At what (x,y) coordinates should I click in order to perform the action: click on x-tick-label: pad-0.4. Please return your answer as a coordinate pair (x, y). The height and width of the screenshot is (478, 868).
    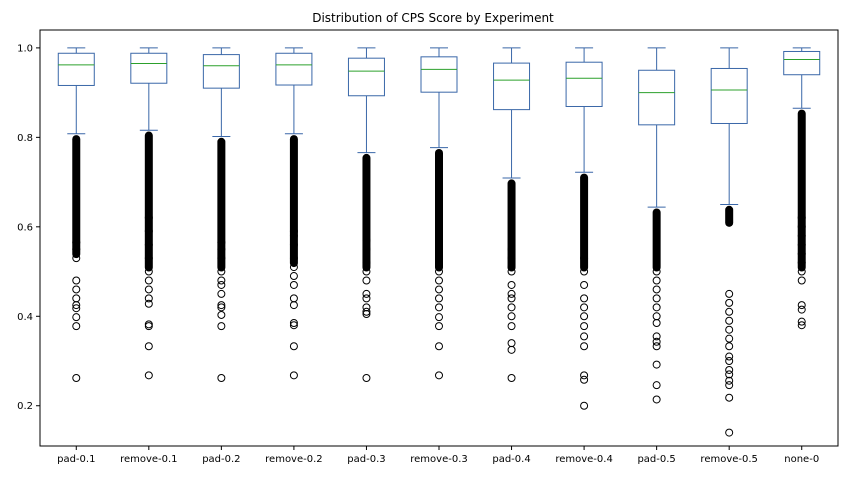
    Looking at the image, I should click on (511, 459).